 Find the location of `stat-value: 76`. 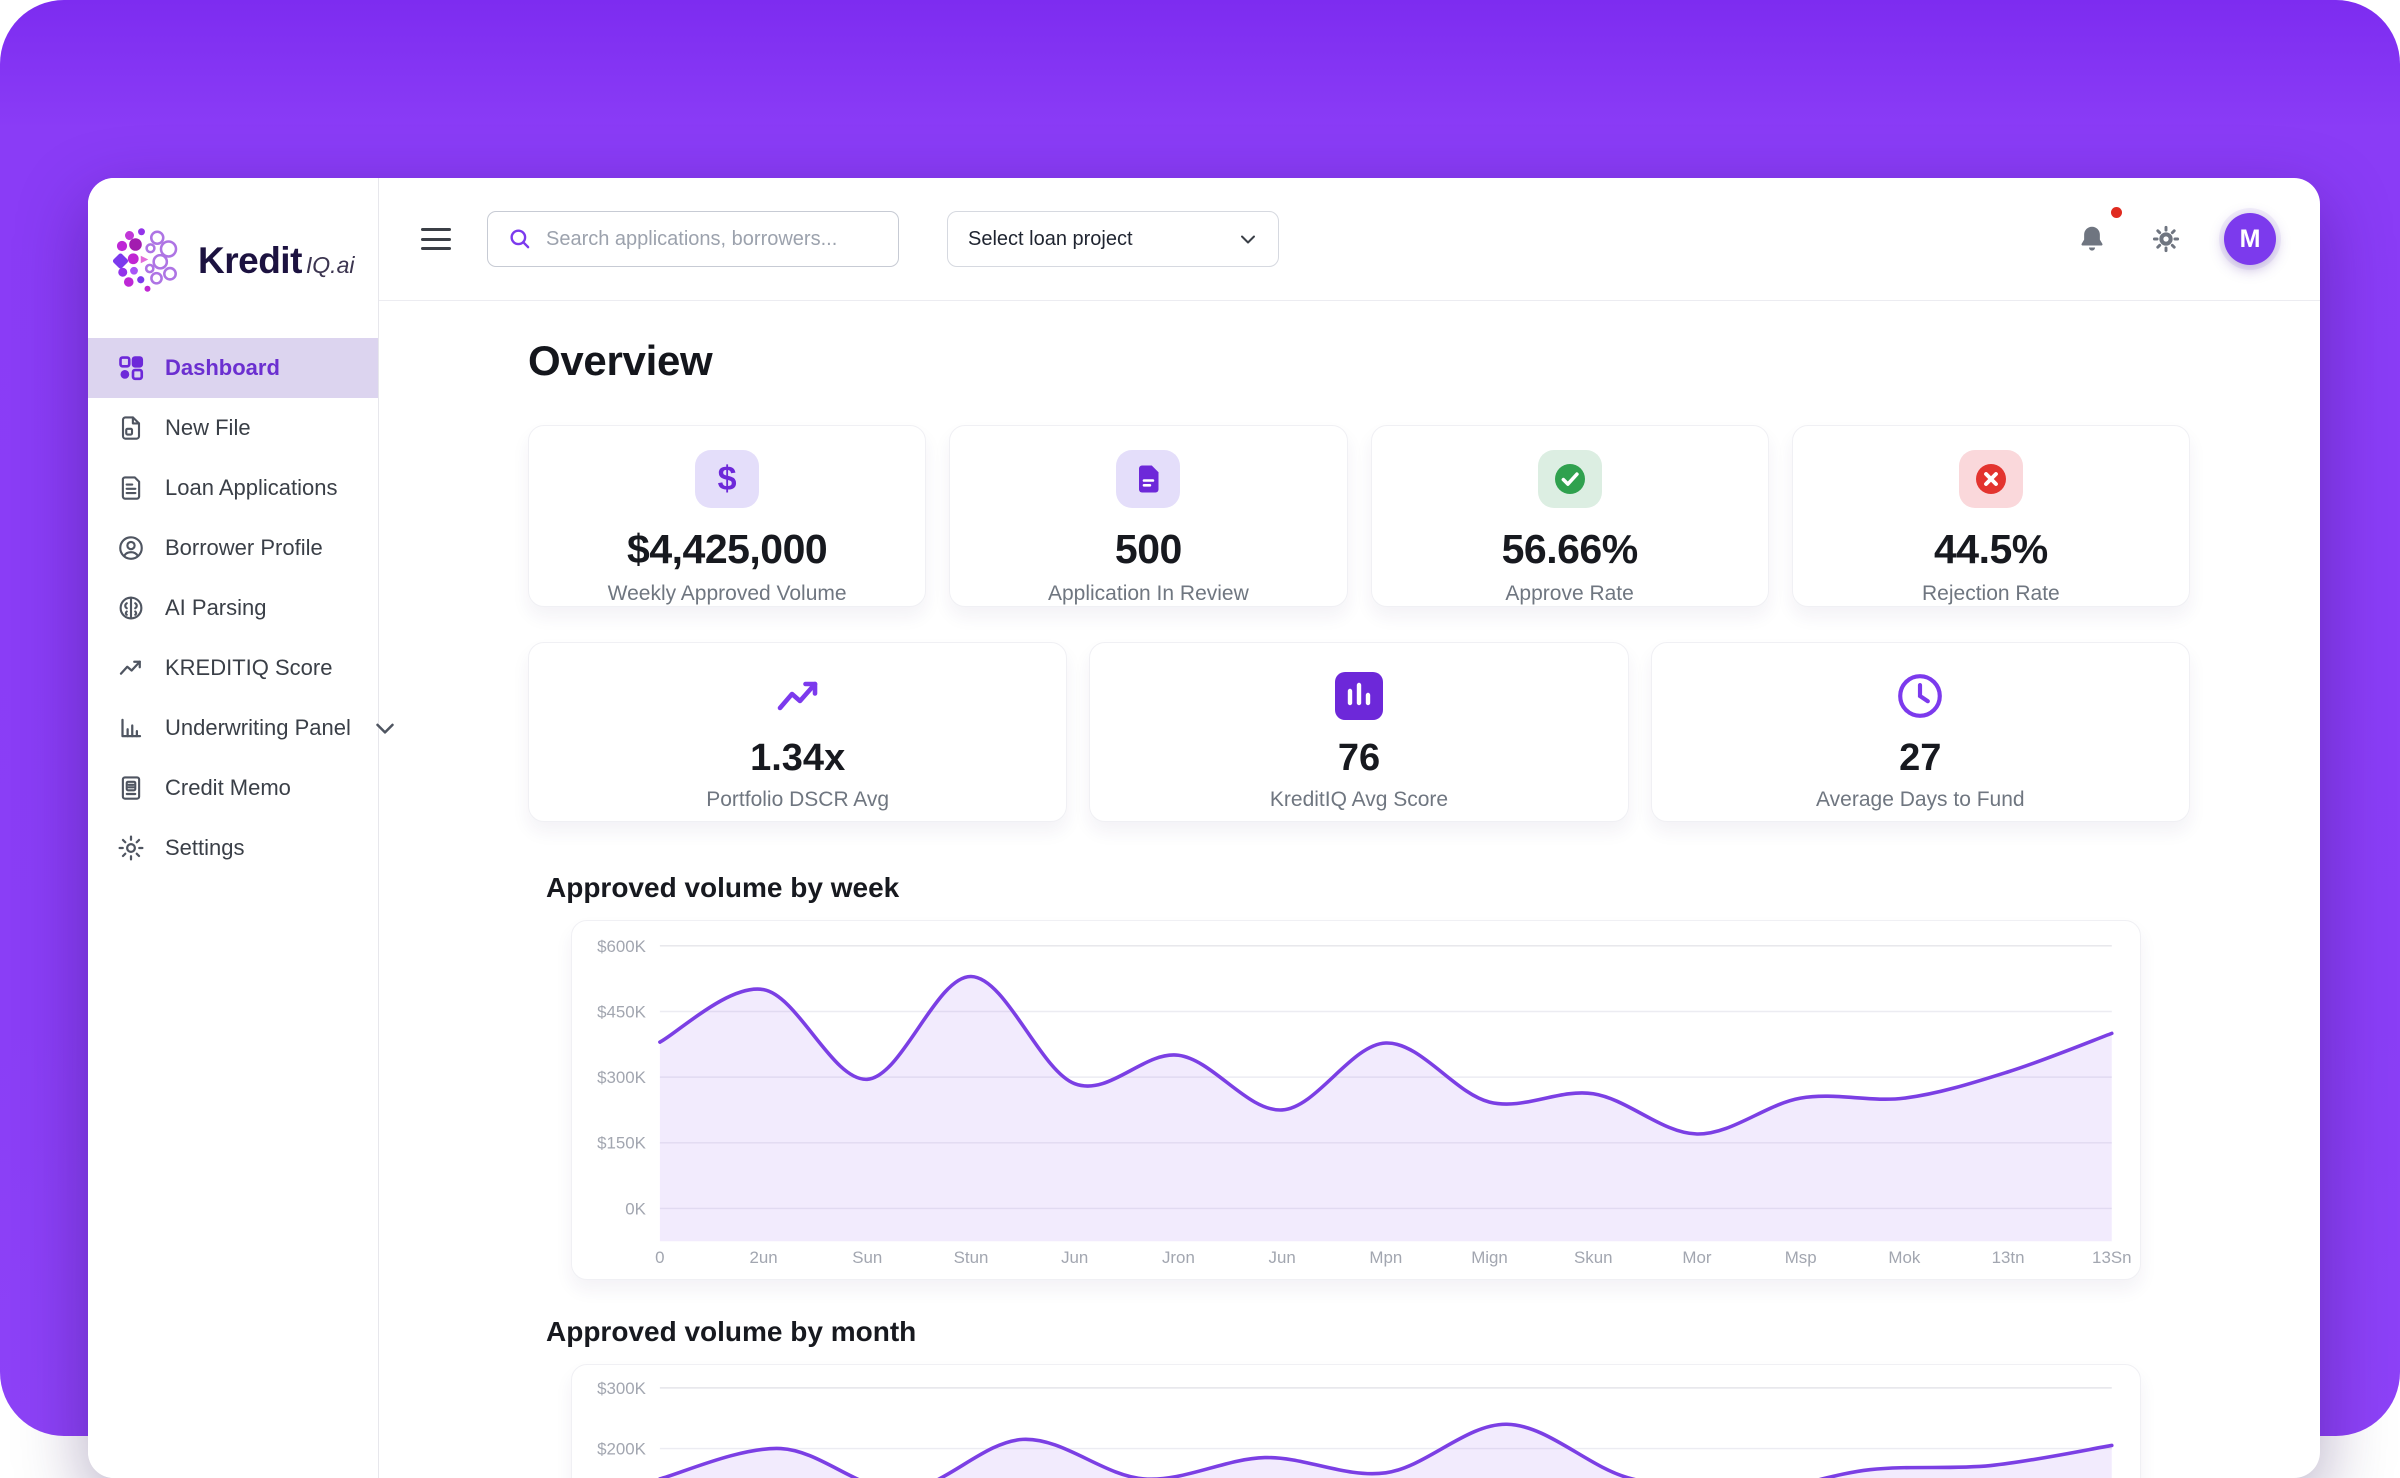

stat-value: 76 is located at coordinates (1359, 758).